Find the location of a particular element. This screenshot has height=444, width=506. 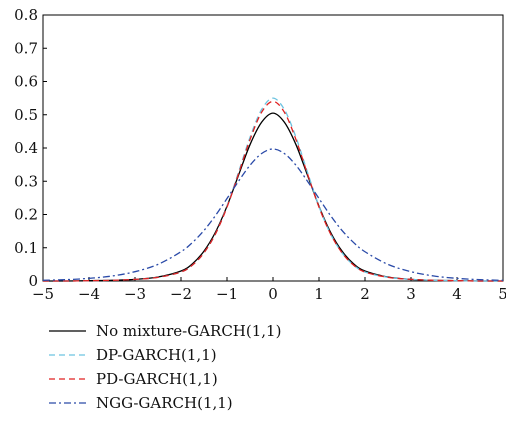

y-tick-label: 0 is located at coordinates (33, 281).